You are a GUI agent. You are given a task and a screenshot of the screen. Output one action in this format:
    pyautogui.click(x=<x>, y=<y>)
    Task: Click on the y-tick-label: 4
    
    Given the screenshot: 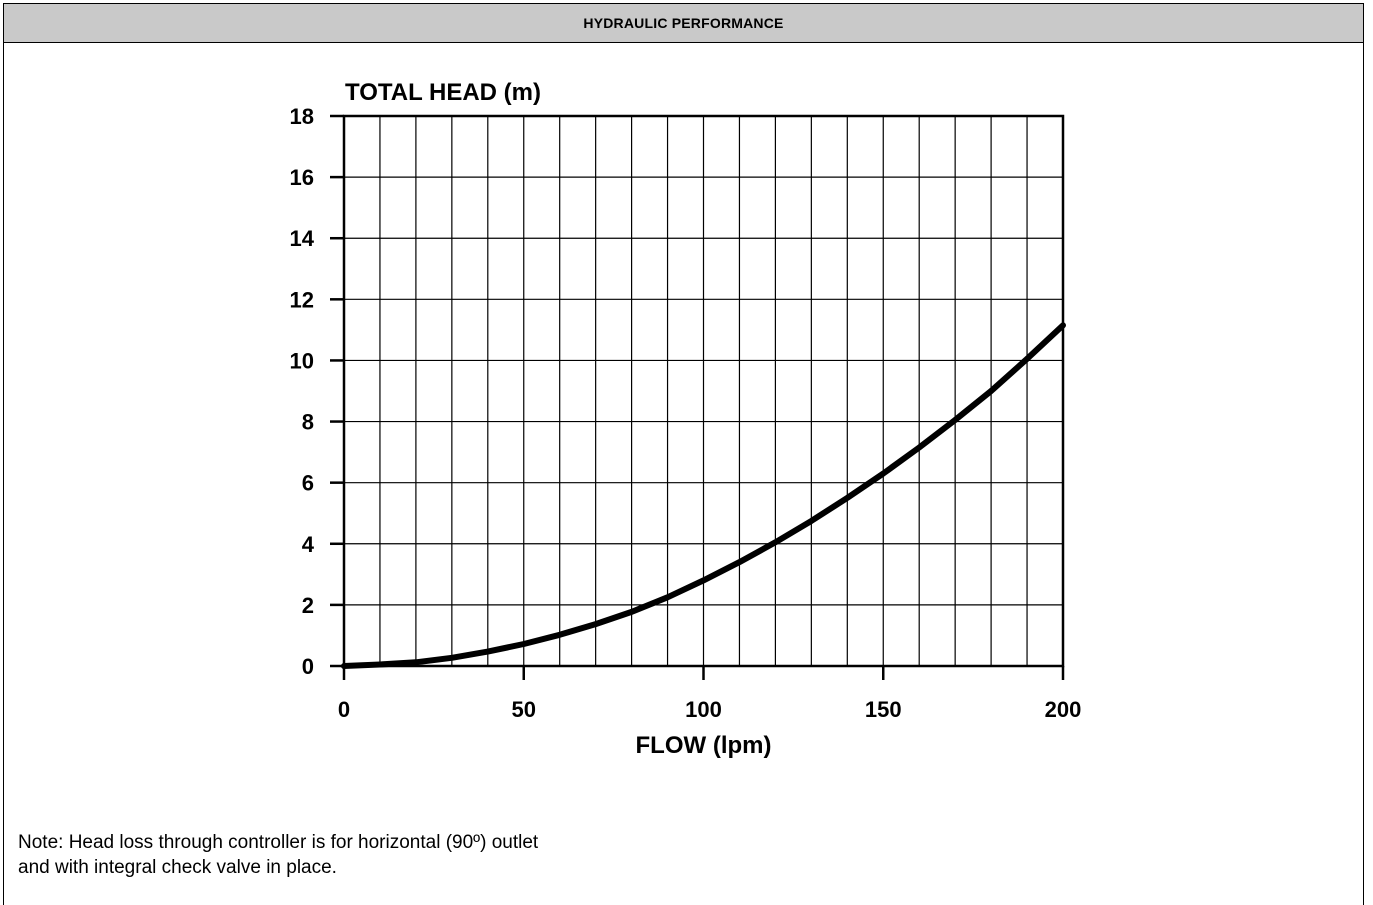 What is the action you would take?
    pyautogui.click(x=308, y=544)
    